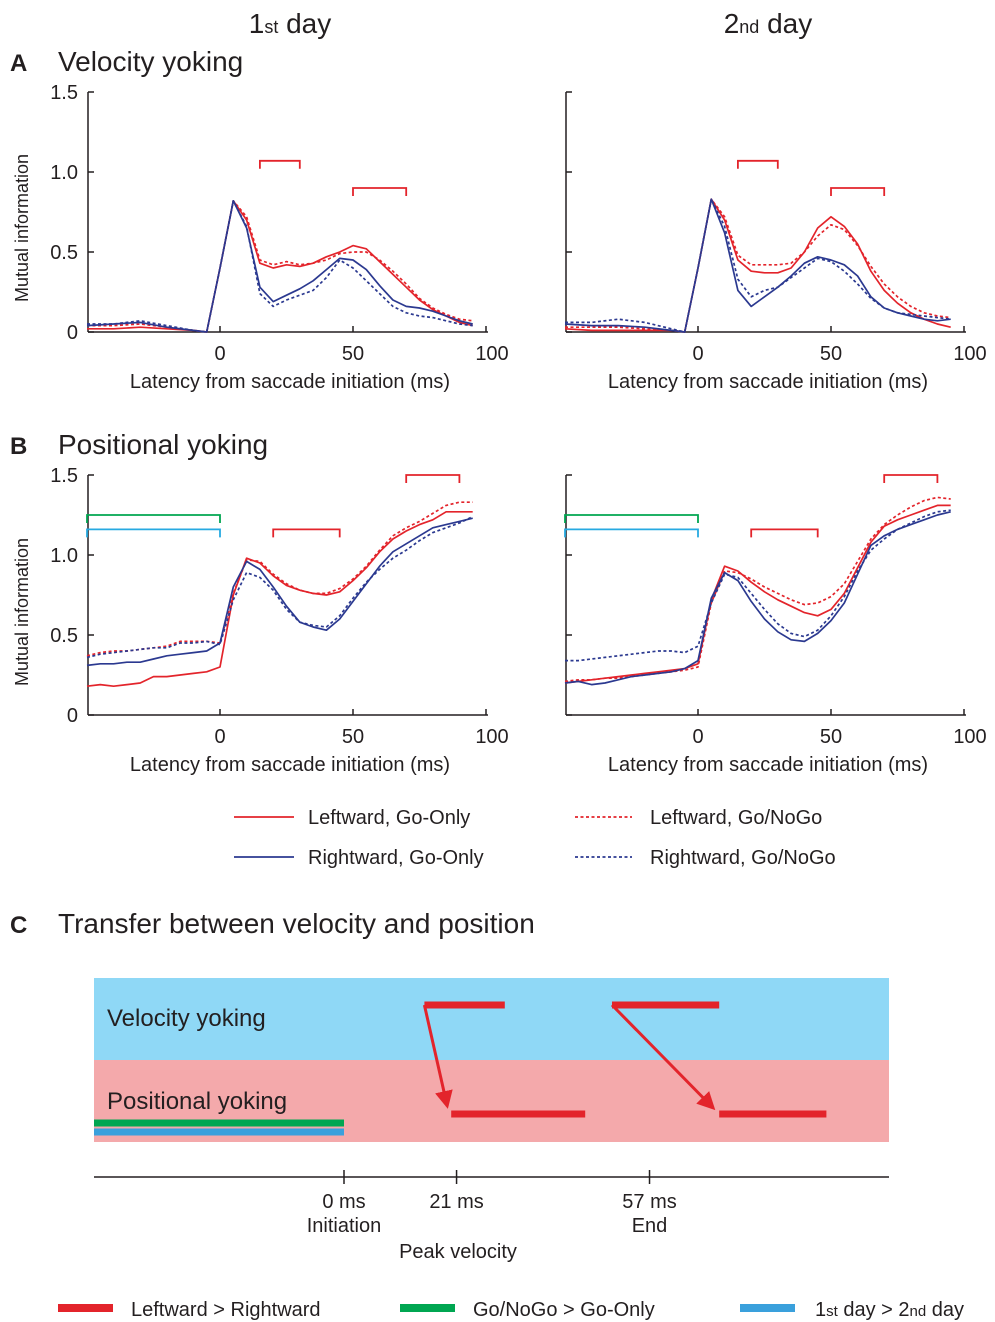 This screenshot has width=995, height=1322. Describe the element at coordinates (18, 63) in the screenshot. I see `panel-a-letter: A` at that location.